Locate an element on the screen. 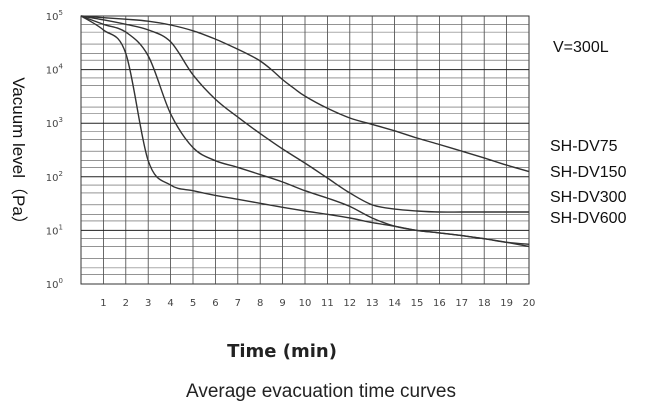  x-tick-label: 17 is located at coordinates (461, 303).